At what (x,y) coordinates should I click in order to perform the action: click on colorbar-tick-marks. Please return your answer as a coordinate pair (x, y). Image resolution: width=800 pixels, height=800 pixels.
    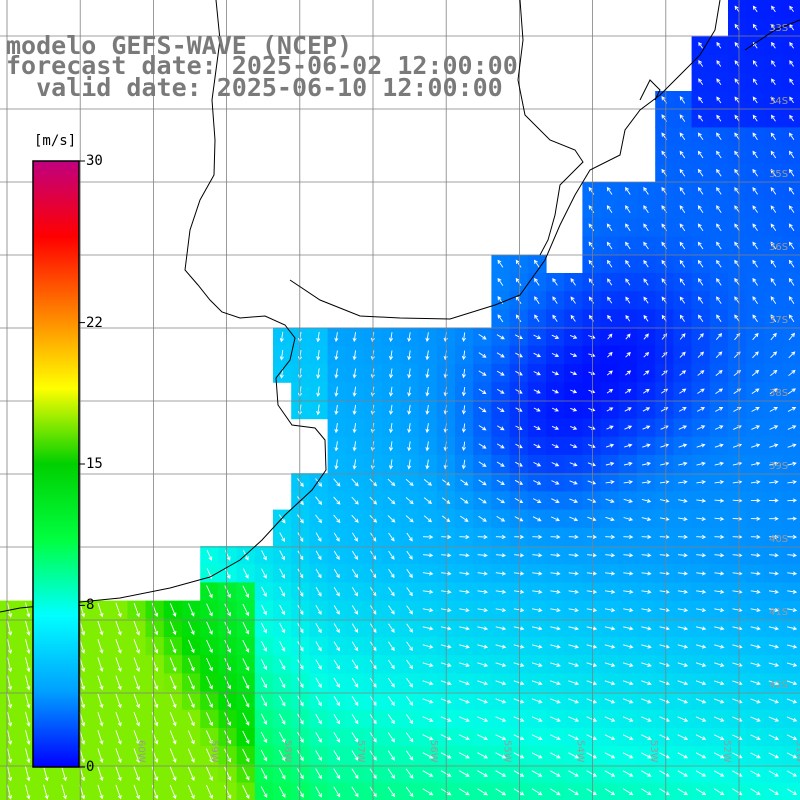
    Looking at the image, I should click on (82, 464).